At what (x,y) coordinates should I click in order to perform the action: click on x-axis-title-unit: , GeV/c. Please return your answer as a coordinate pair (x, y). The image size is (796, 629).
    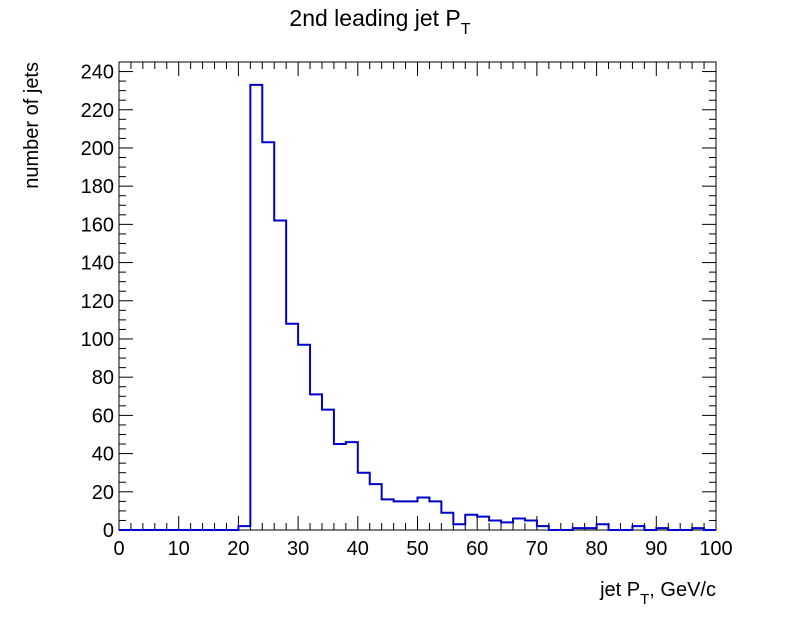
    Looking at the image, I should click on (682, 590).